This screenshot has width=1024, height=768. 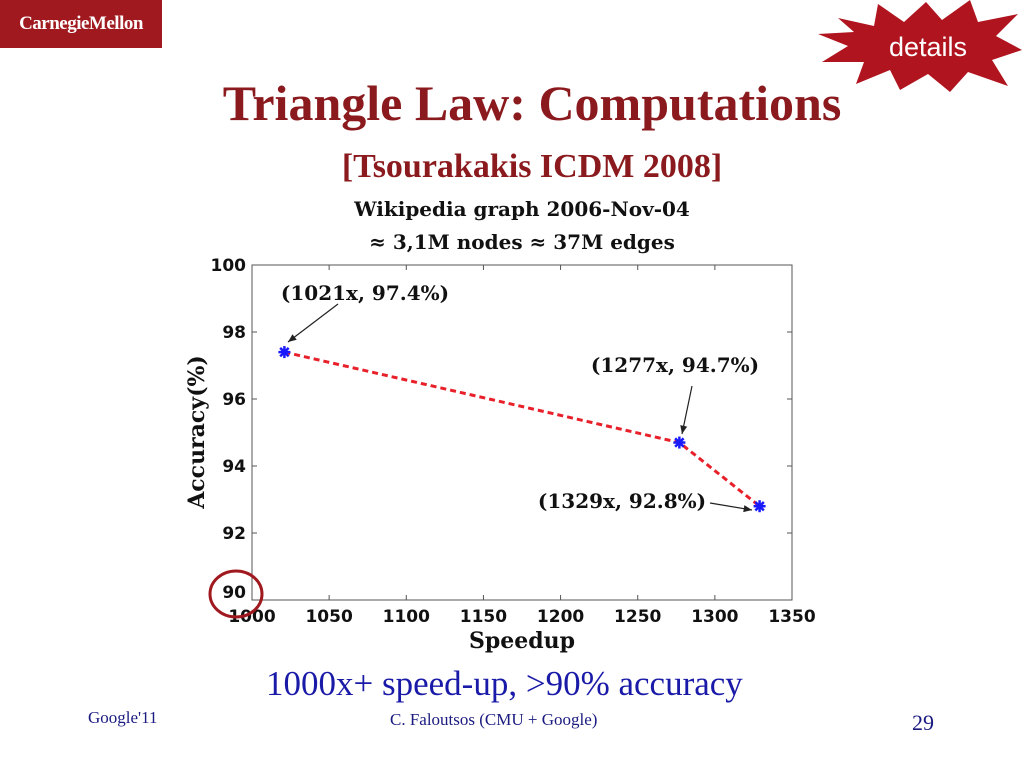 I want to click on y-tick-label: 96, so click(x=234, y=400).